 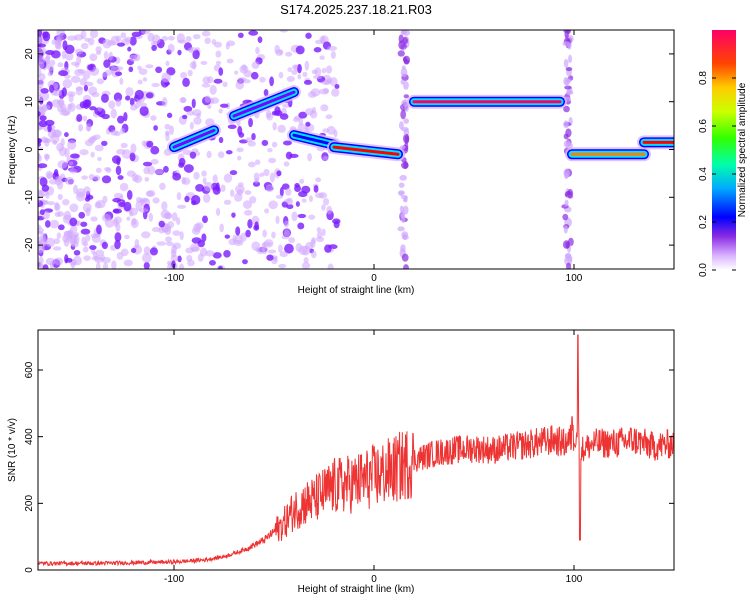 I want to click on colorbar-tick-label: 0.8, so click(x=703, y=78).